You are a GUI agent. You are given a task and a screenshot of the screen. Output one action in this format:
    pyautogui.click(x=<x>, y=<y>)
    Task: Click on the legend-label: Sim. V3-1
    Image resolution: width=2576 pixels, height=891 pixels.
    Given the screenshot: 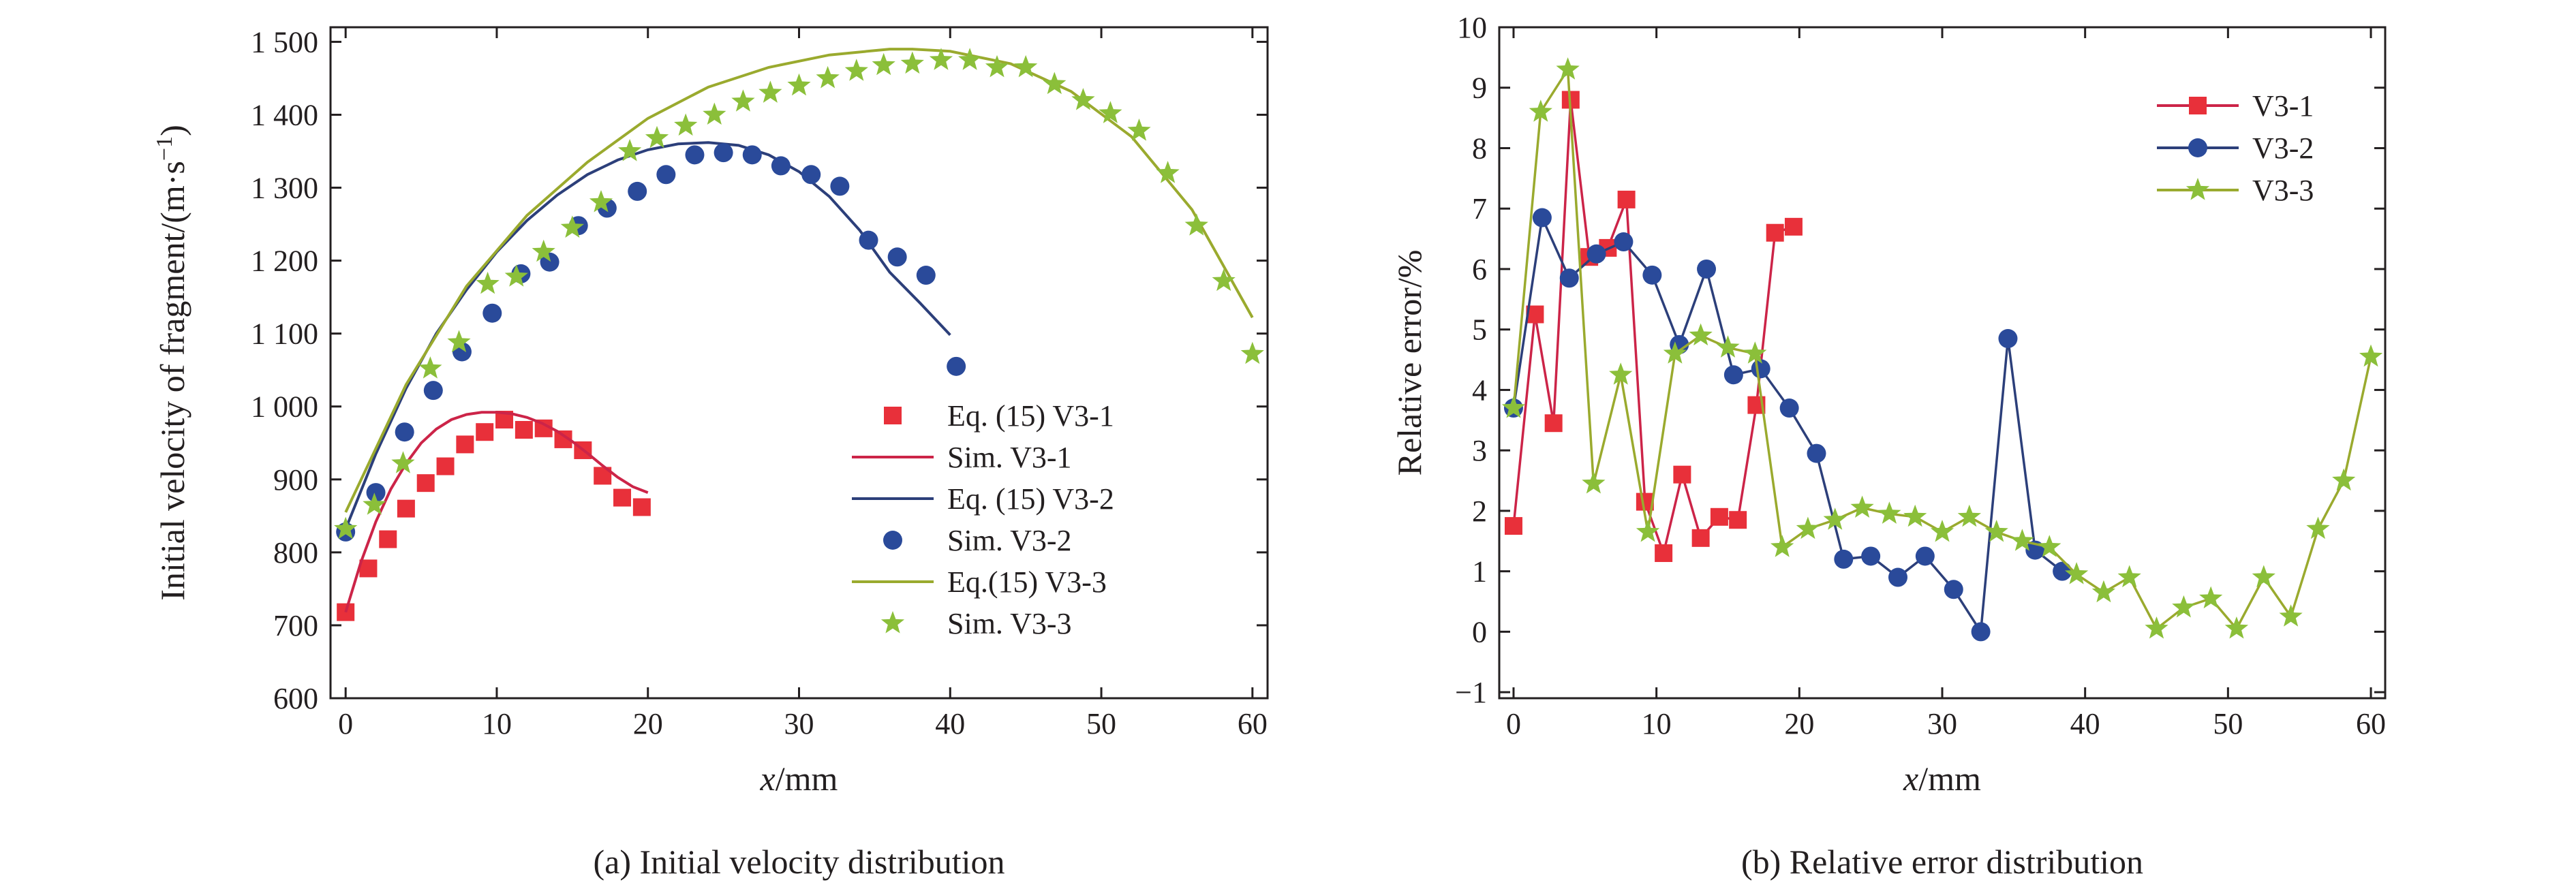 What is the action you would take?
    pyautogui.click(x=1009, y=457)
    